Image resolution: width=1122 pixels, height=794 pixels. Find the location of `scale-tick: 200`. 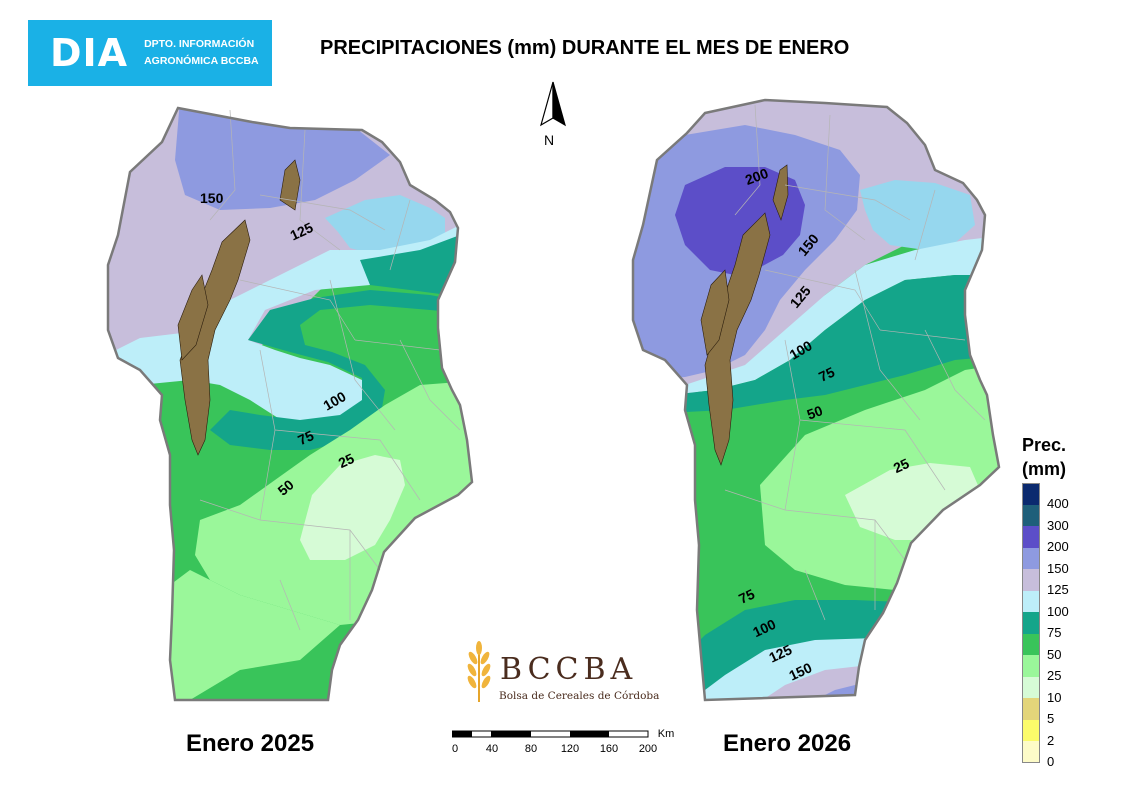

scale-tick: 200 is located at coordinates (648, 749).